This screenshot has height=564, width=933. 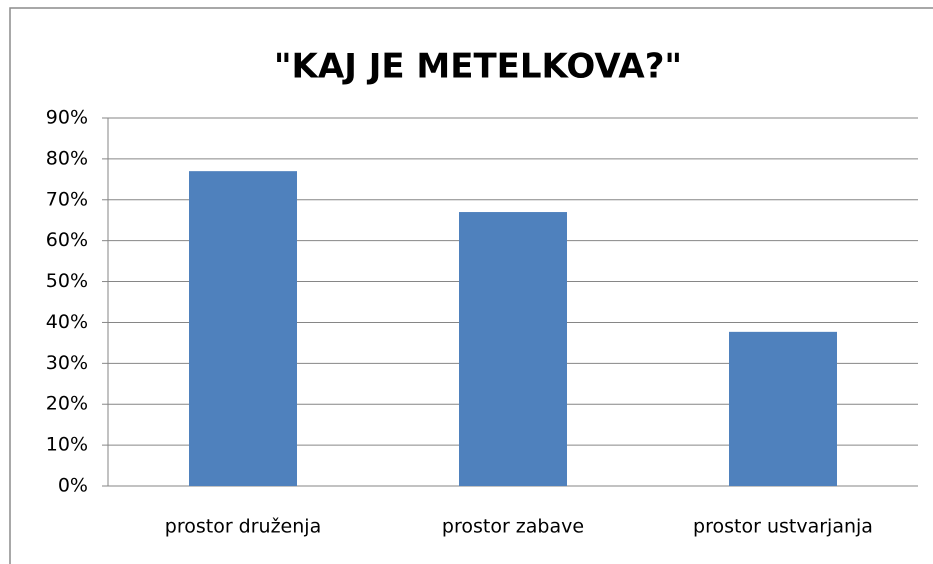 What do you see at coordinates (243, 527) in the screenshot?
I see `x-tick-label: prostor druženja` at bounding box center [243, 527].